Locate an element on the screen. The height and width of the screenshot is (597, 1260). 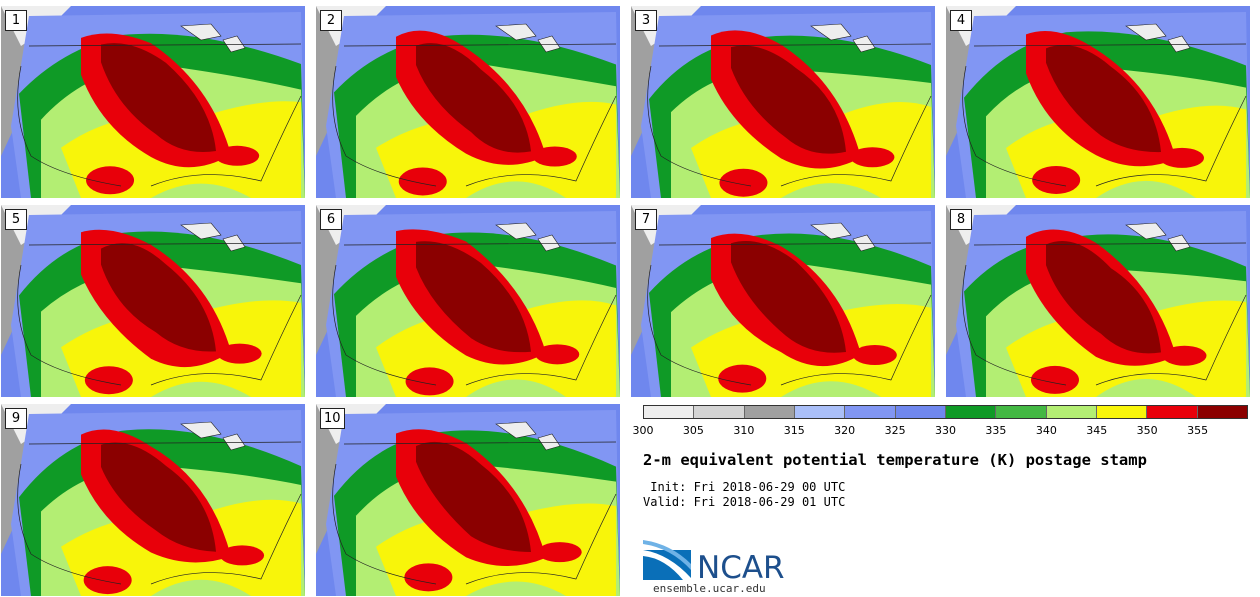
colorbar-tick-label: 315 is located at coordinates (794, 430).